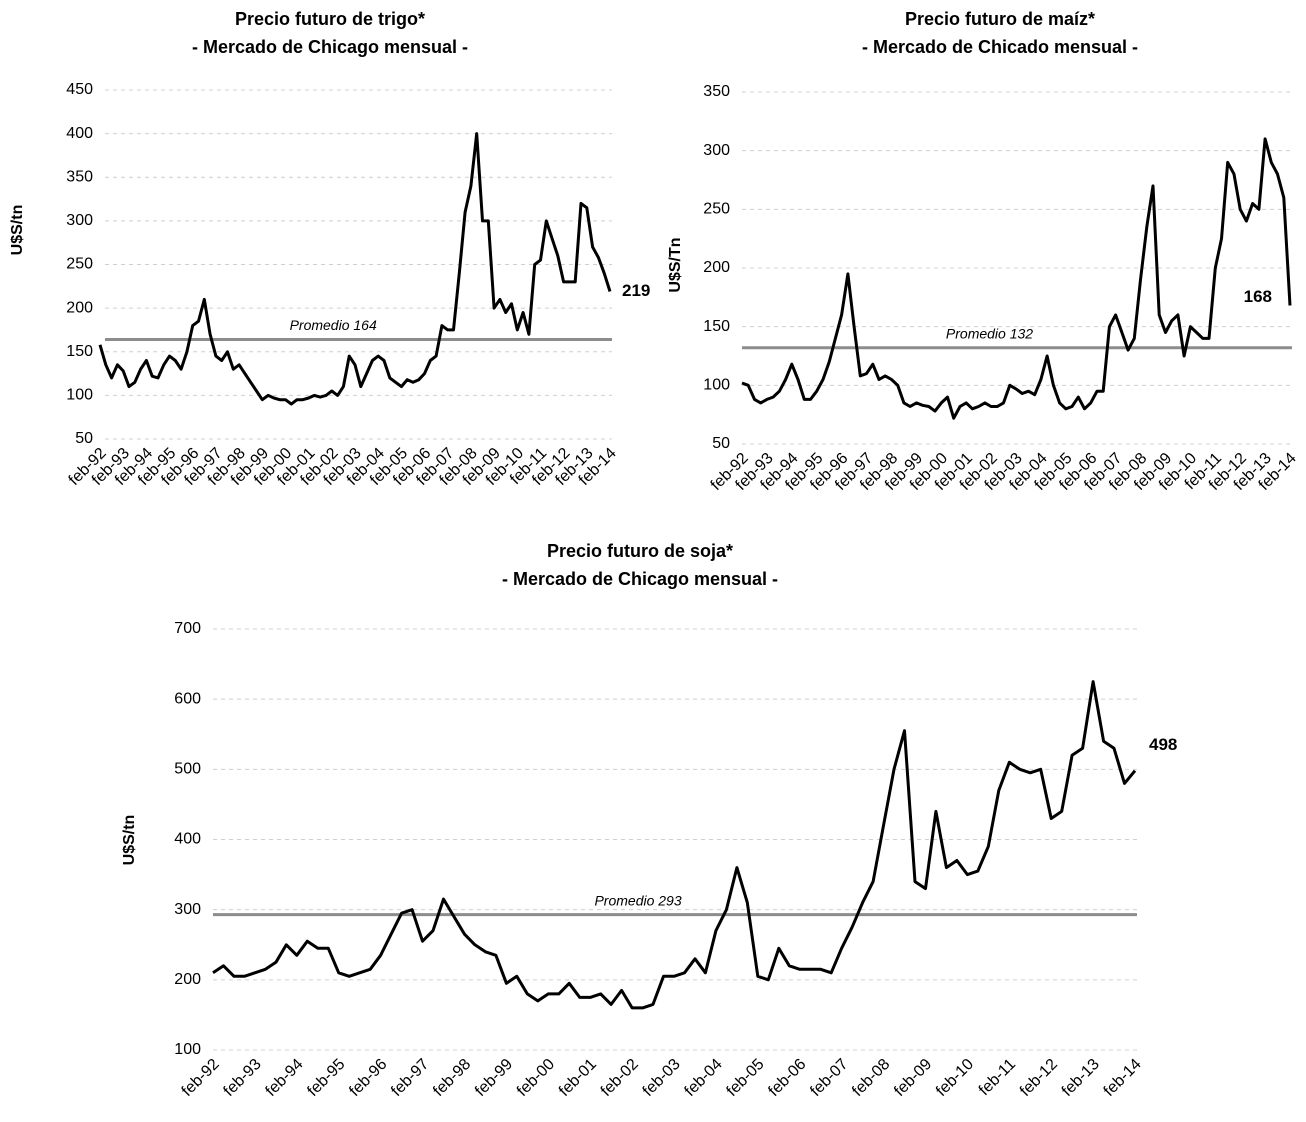  Describe the element at coordinates (1258, 296) in the screenshot. I see `end-label: 168` at that location.